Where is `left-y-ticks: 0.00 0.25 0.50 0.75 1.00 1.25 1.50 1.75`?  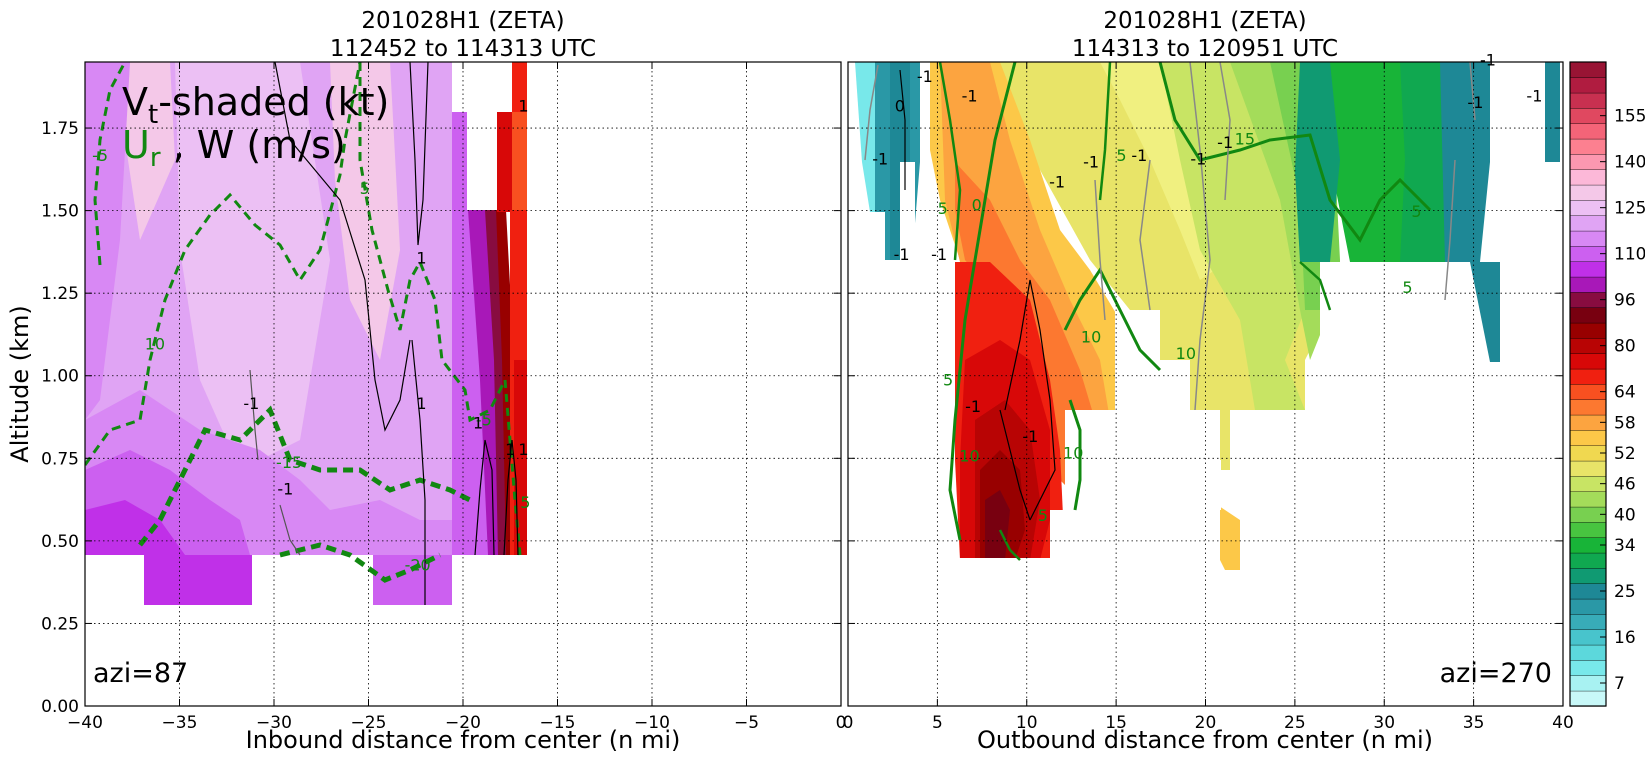
left-y-ticks: 0.00 0.25 0.50 0.75 1.00 1.25 1.50 1.75 is located at coordinates (60, 418).